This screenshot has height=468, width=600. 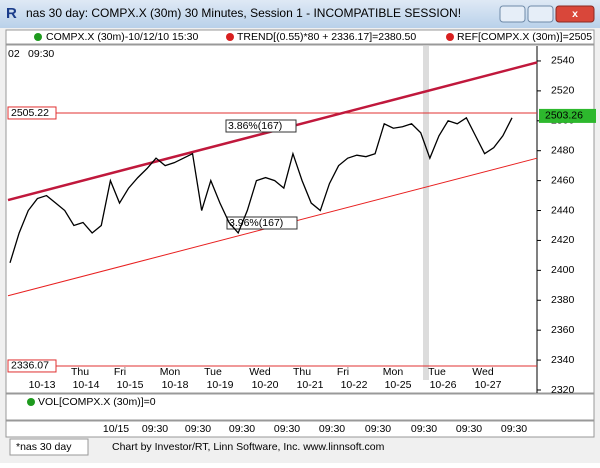 What do you see at coordinates (524, 37) in the screenshot?
I see `ref-info: REF[COMPX.X (30m)]=2505` at bounding box center [524, 37].